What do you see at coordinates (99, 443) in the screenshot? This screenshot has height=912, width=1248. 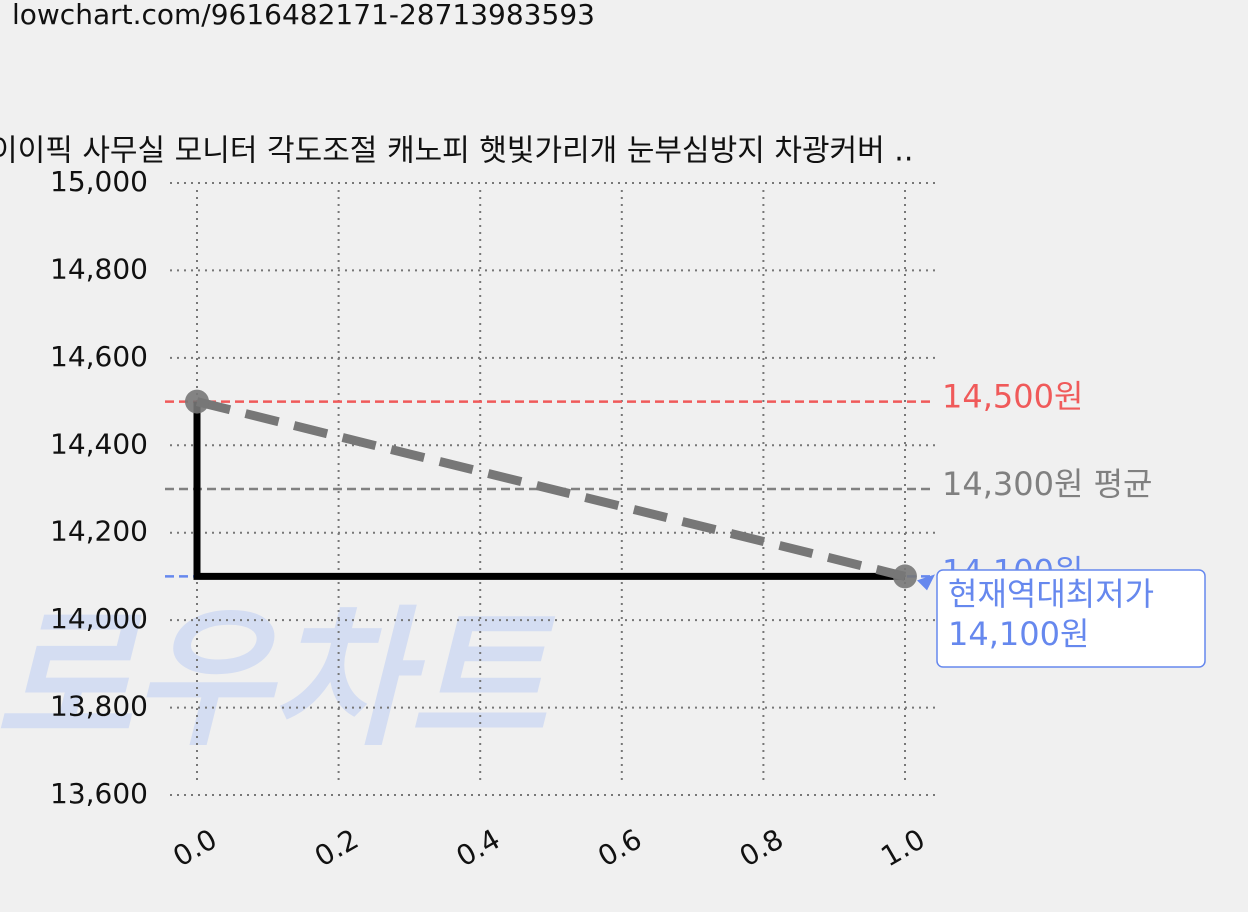 I see `y-tick-label: 14,400` at bounding box center [99, 443].